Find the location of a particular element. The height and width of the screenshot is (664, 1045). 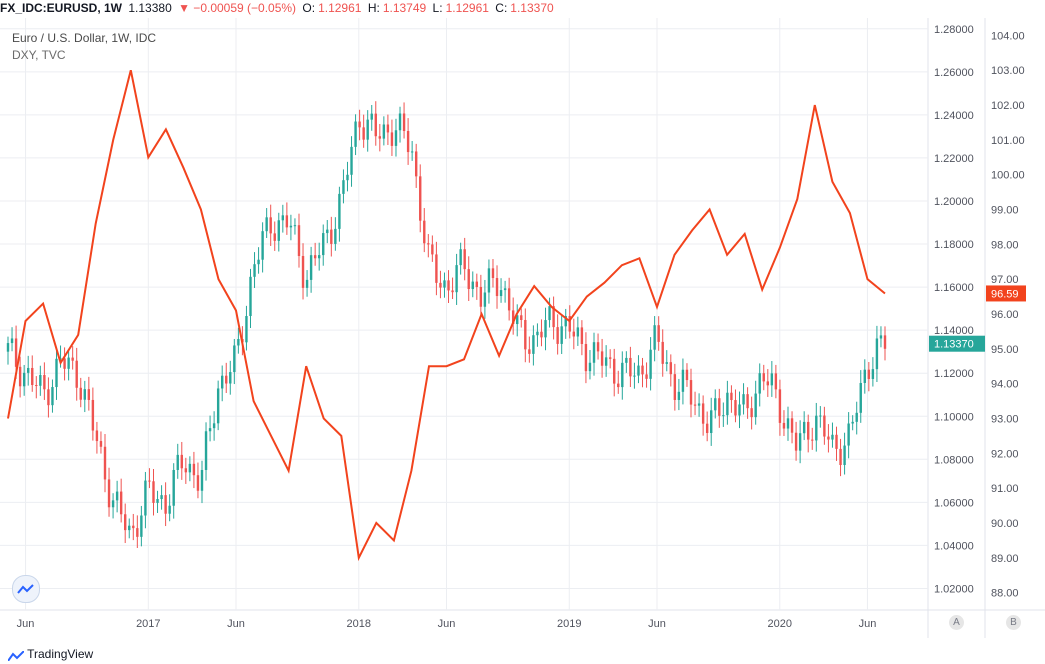

footer-brand: TradingView is located at coordinates (50, 654).